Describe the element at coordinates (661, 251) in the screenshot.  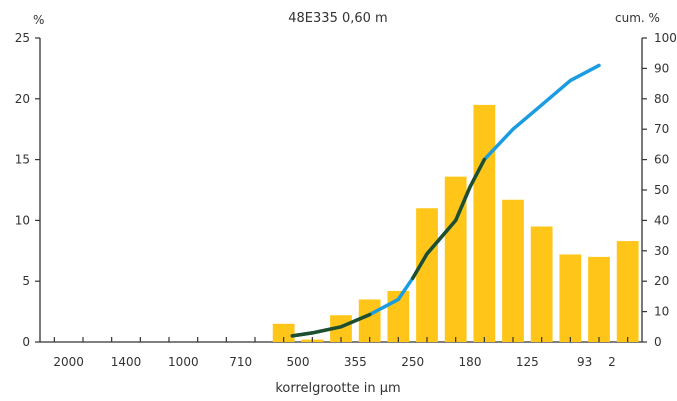
I see `y-right-tick-label: 30` at that location.